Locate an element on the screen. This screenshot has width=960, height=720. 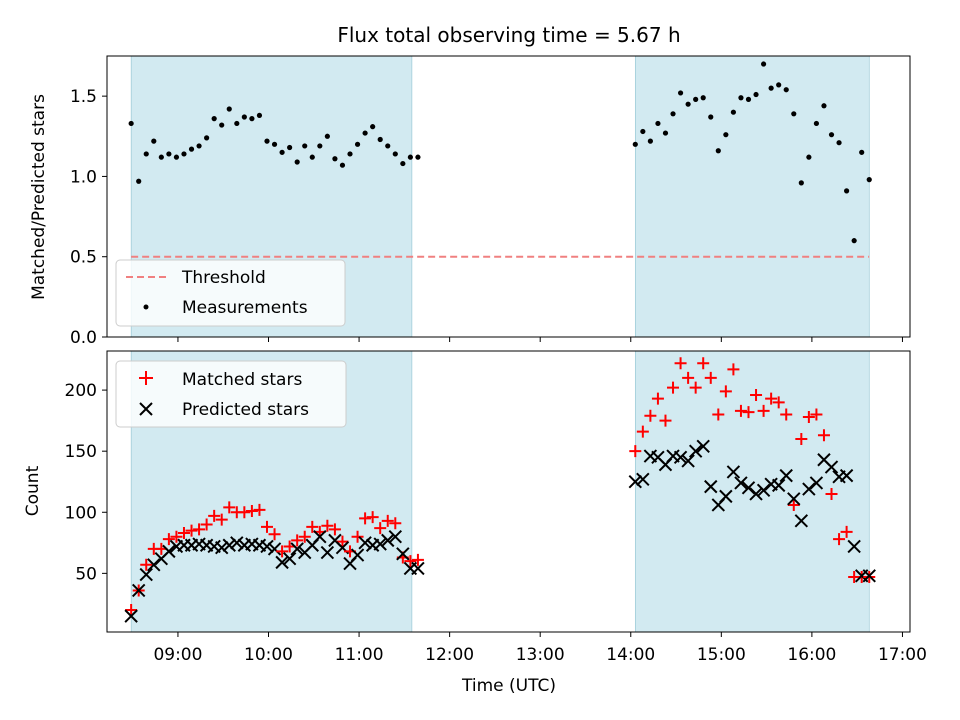
y-axis-ticks-bottom: 50 100 150 200 is located at coordinates (86, 482).